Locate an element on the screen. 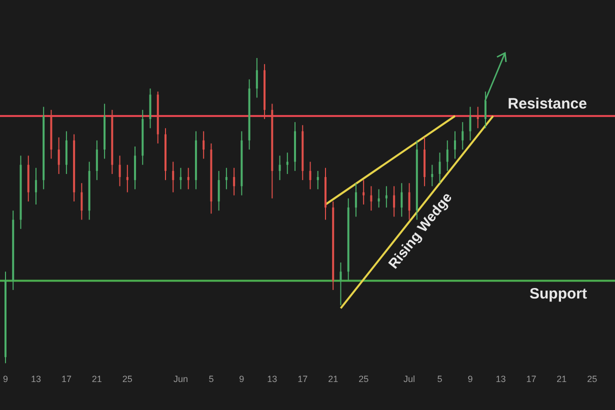 Image resolution: width=615 pixels, height=410 pixels. ref-line-label: Resistance is located at coordinates (547, 104).